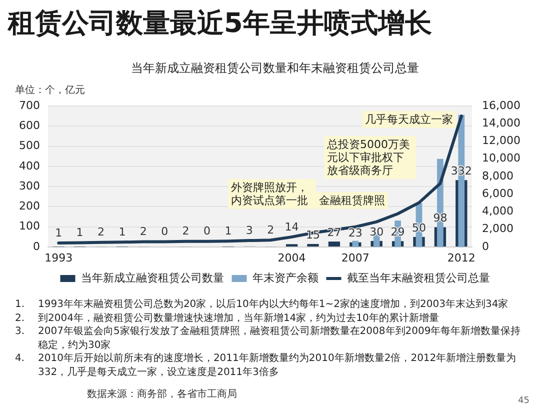 This screenshot has height=413, width=550. What do you see at coordinates (501, 105) in the screenshot?
I see `y2-tick-label: 16,000` at bounding box center [501, 105].